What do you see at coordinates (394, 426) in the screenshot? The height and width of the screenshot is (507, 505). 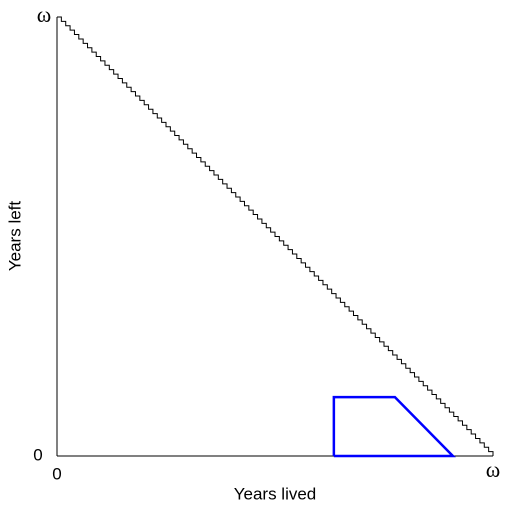 I see `cohort-region` at bounding box center [394, 426].